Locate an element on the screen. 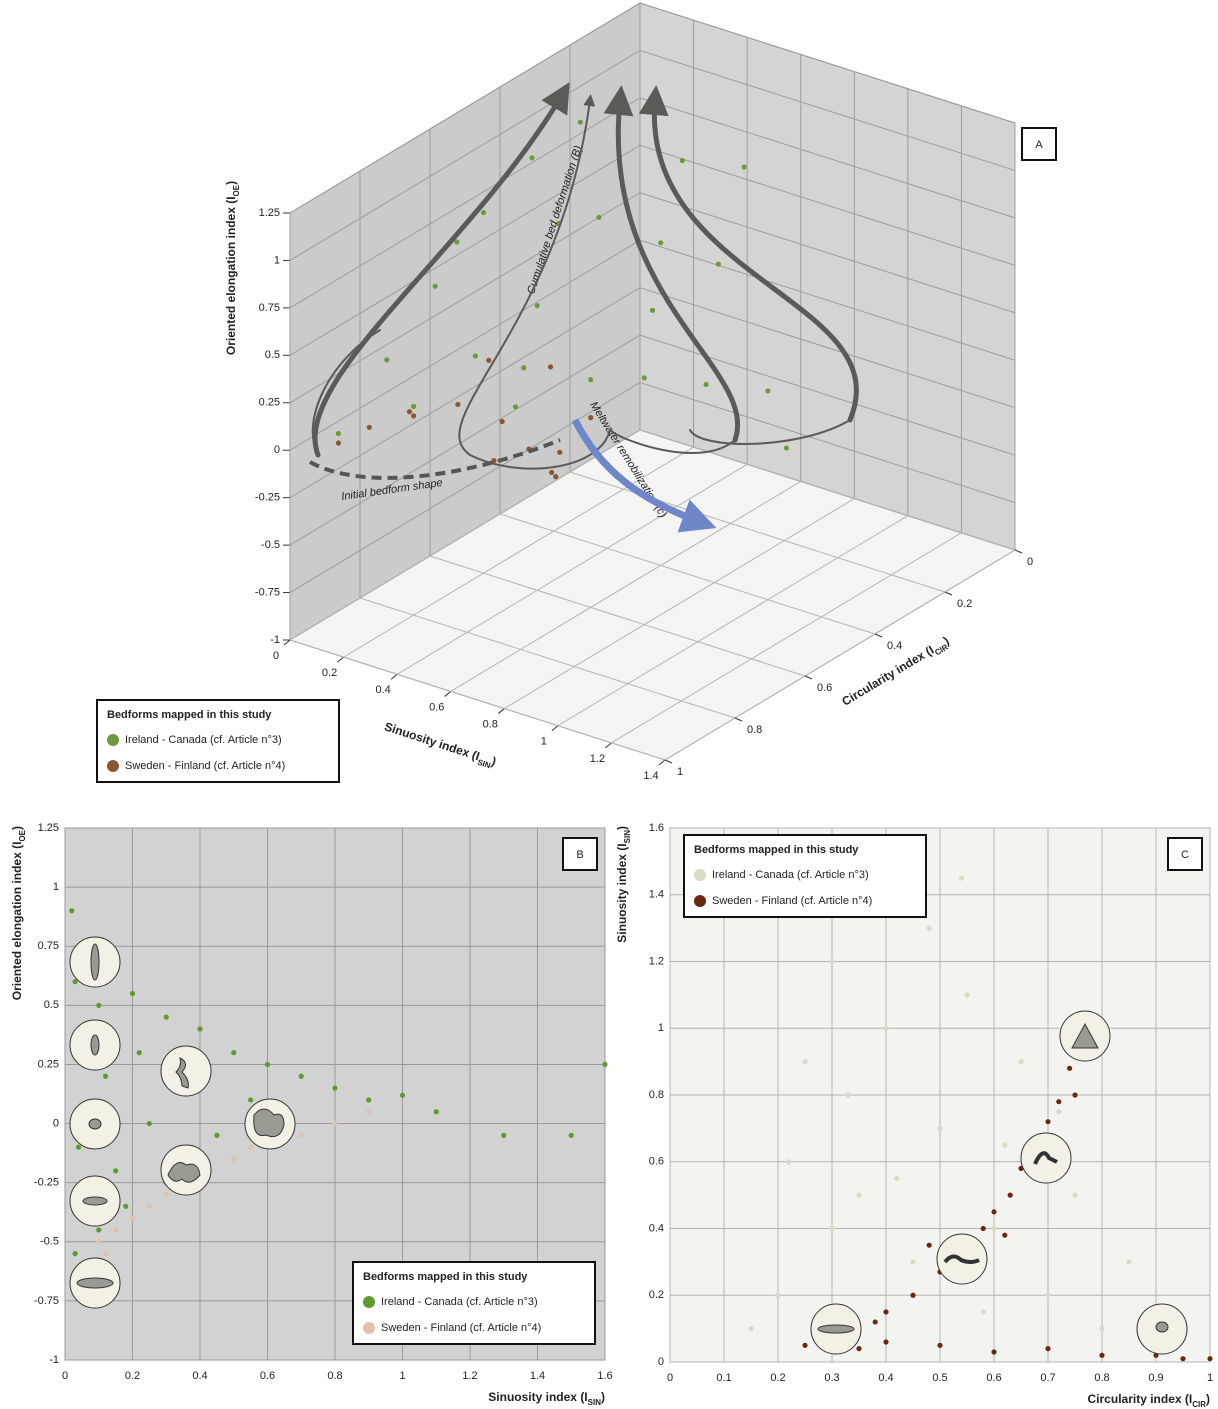  y-tick-label: -0.75 is located at coordinates (46, 1301).